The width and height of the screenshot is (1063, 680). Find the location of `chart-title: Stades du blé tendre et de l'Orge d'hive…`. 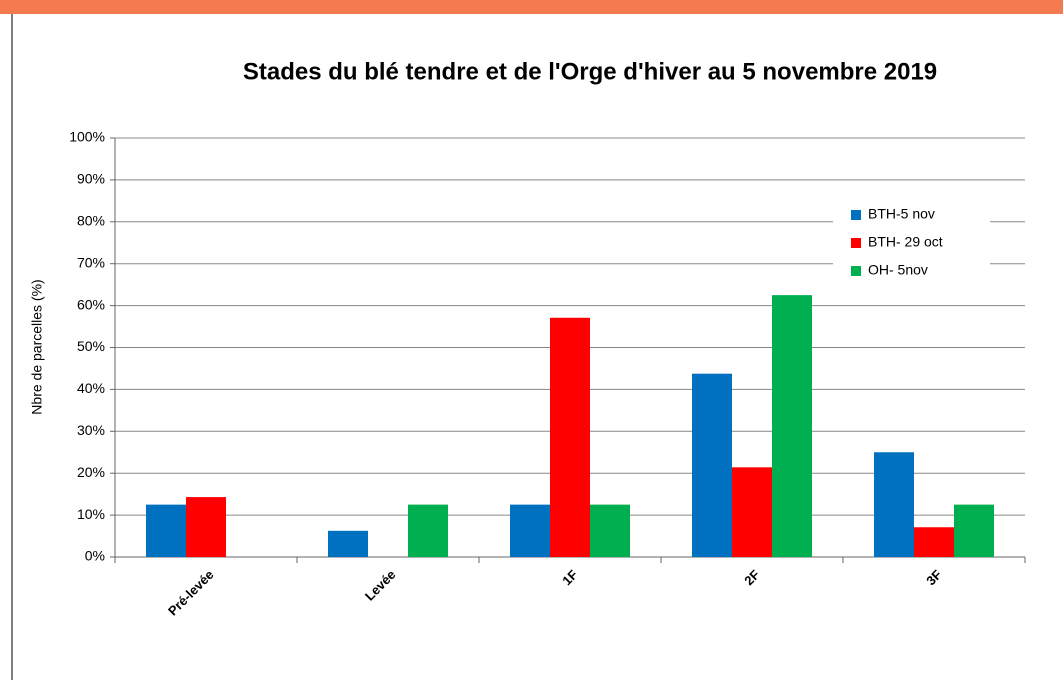

chart-title: Stades du blé tendre et de l'Orge d'hive… is located at coordinates (590, 71).